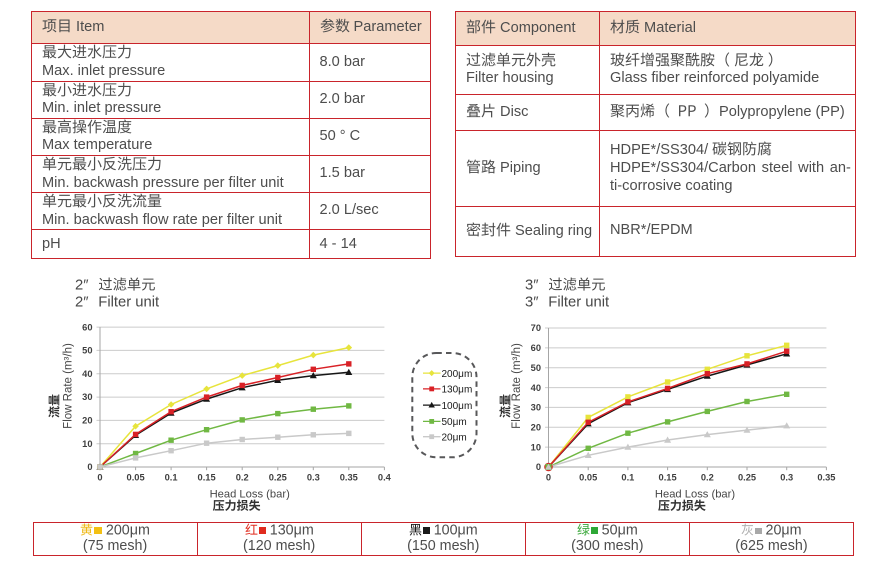  I want to click on svg-text: 20μm, so click(454, 438).